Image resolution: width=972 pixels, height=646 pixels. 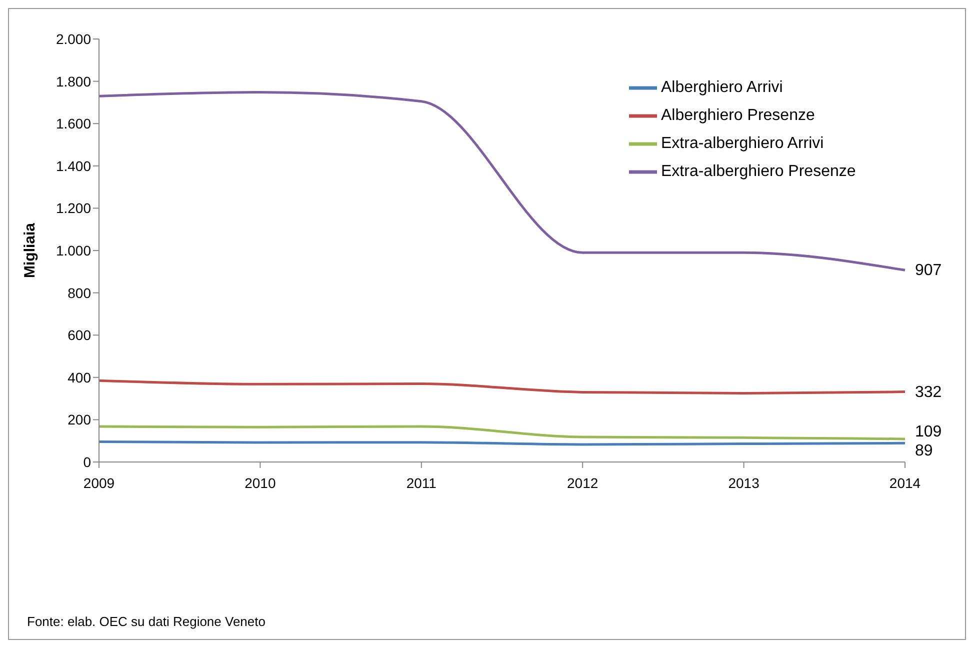 I want to click on y-tick-label: 800, so click(x=80, y=292).